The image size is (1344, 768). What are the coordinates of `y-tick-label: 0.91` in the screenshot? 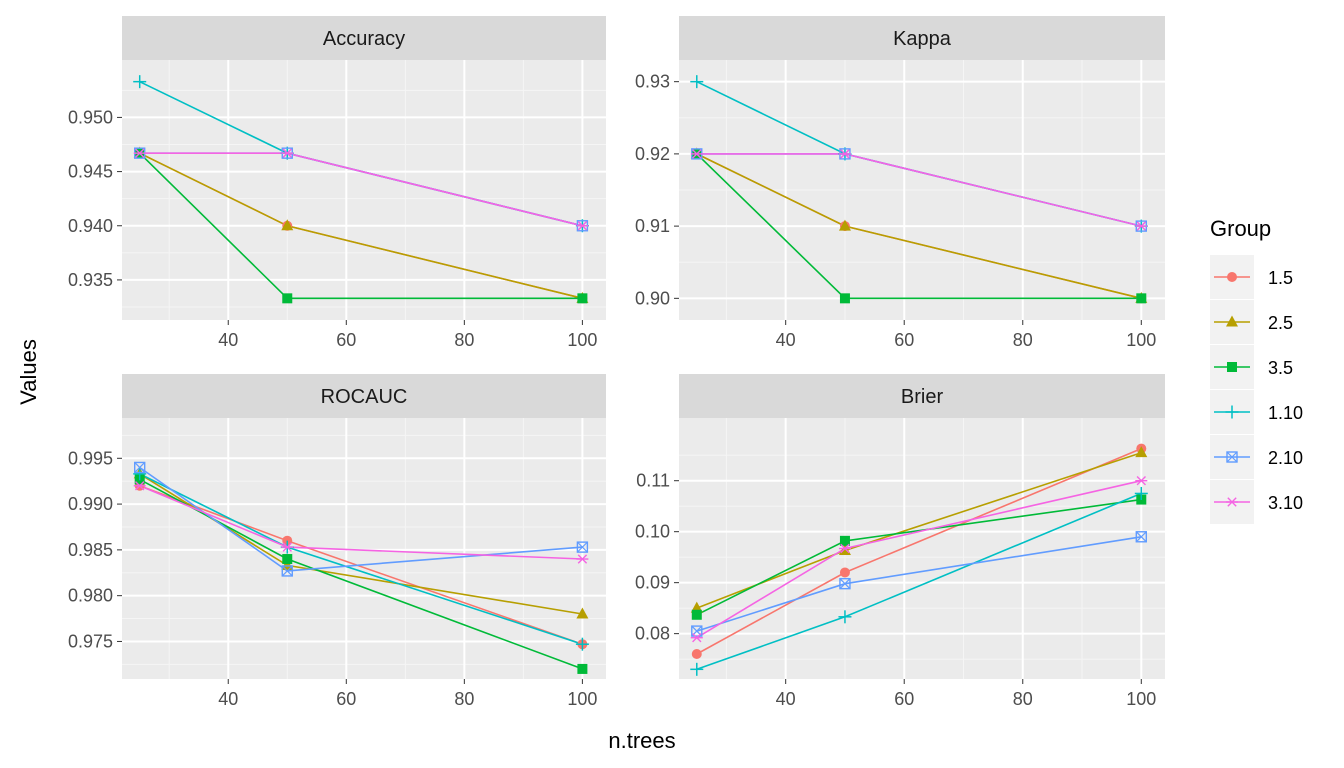 It's located at (652, 226).